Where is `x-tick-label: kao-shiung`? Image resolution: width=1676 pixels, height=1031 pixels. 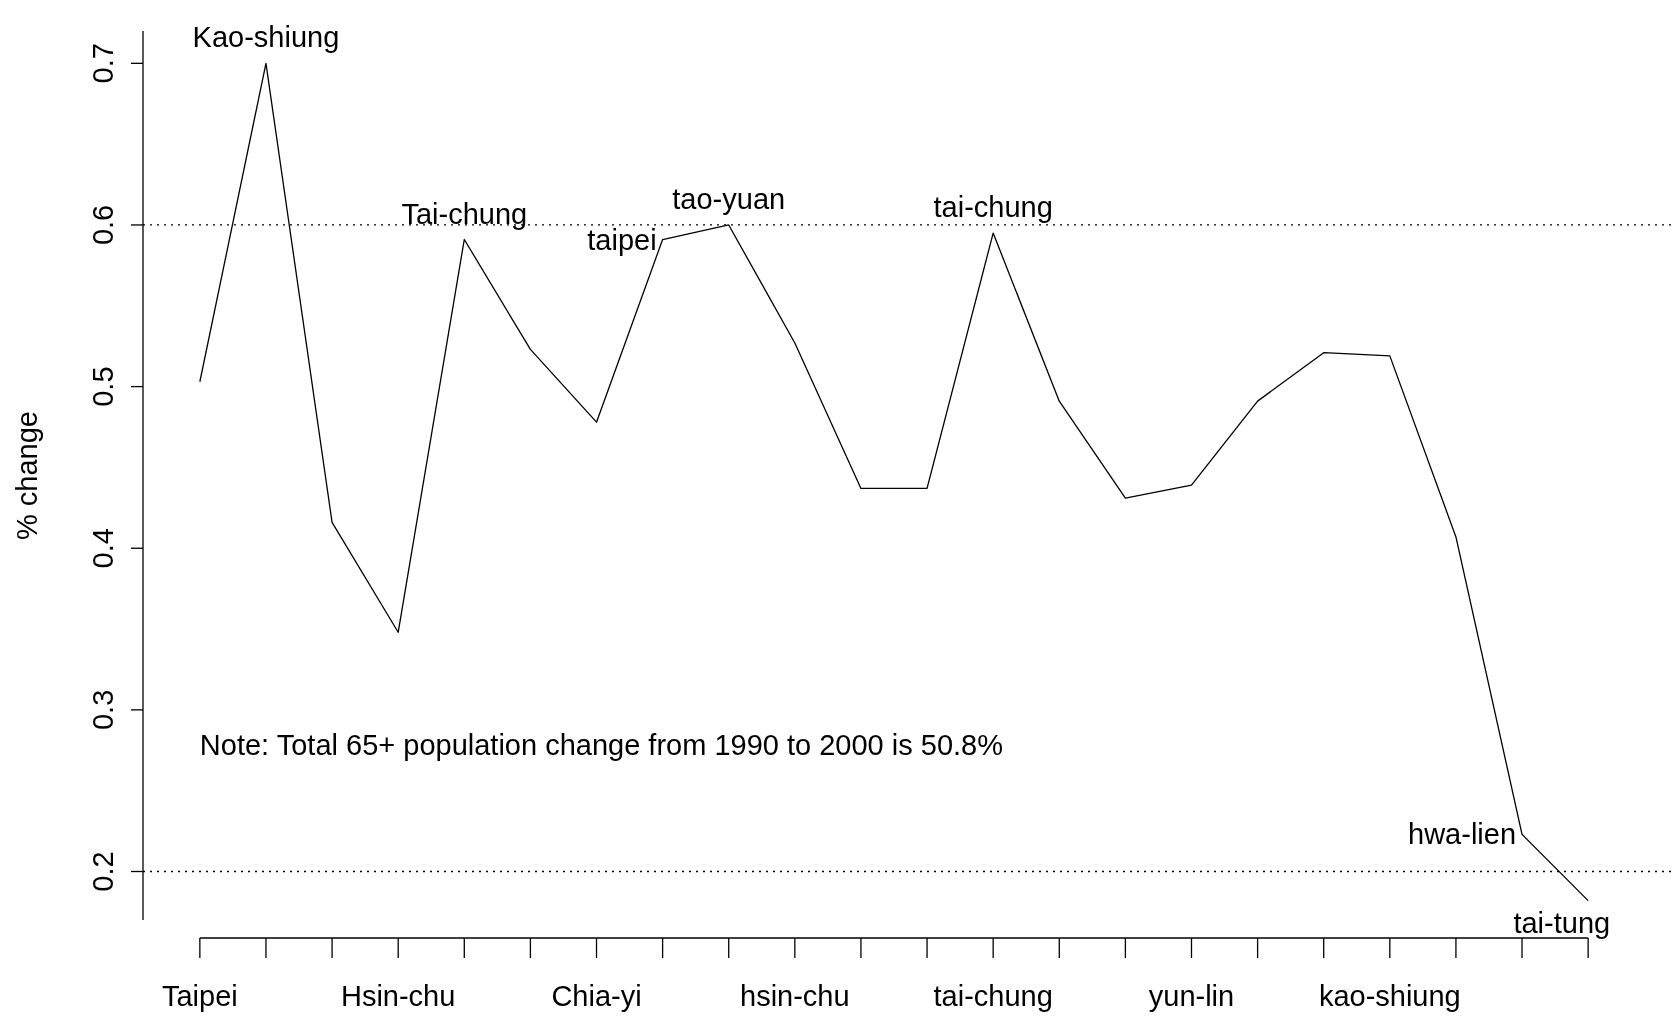
x-tick-label: kao-shiung is located at coordinates (1389, 996).